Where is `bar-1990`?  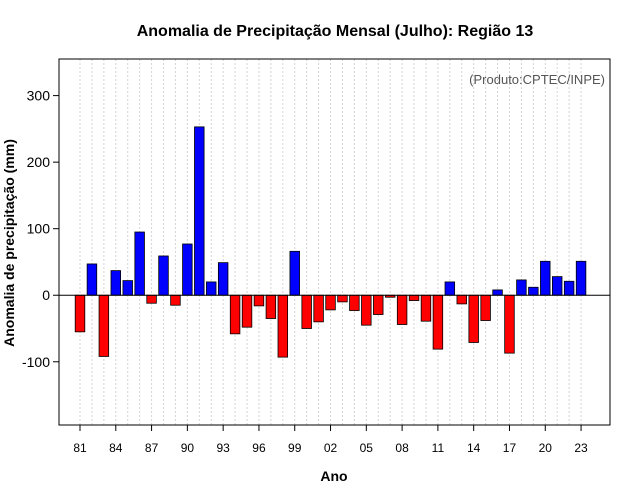
bar-1990 is located at coordinates (187, 269).